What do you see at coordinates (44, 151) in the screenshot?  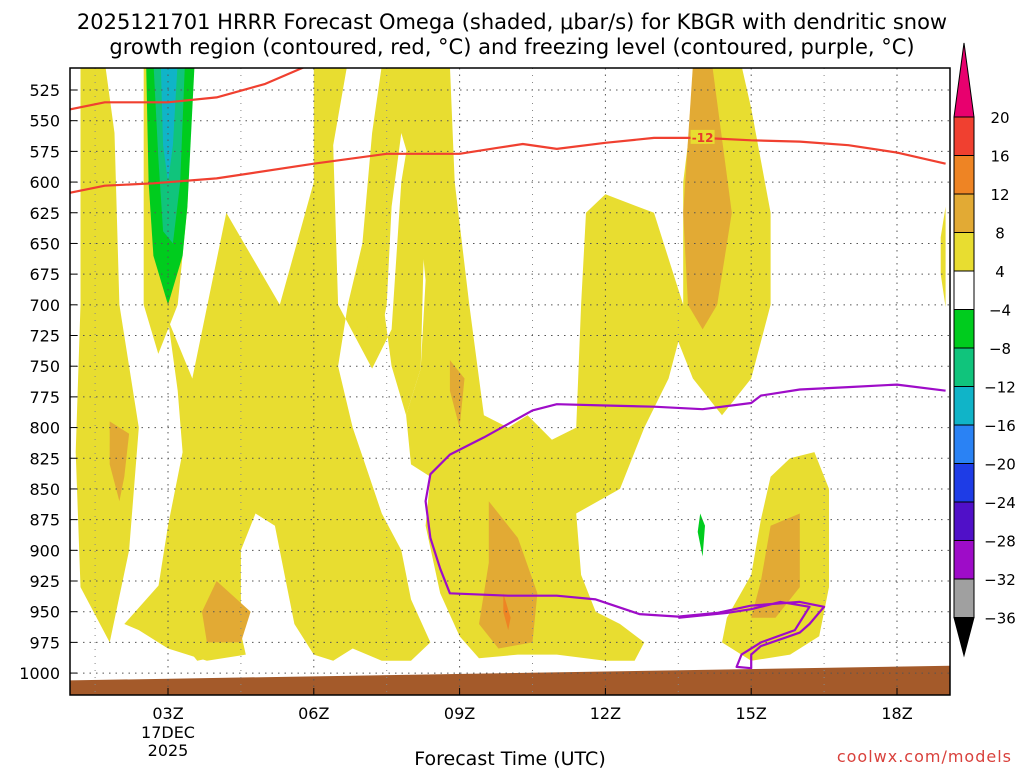 I see `y-tick-label: 575` at bounding box center [44, 151].